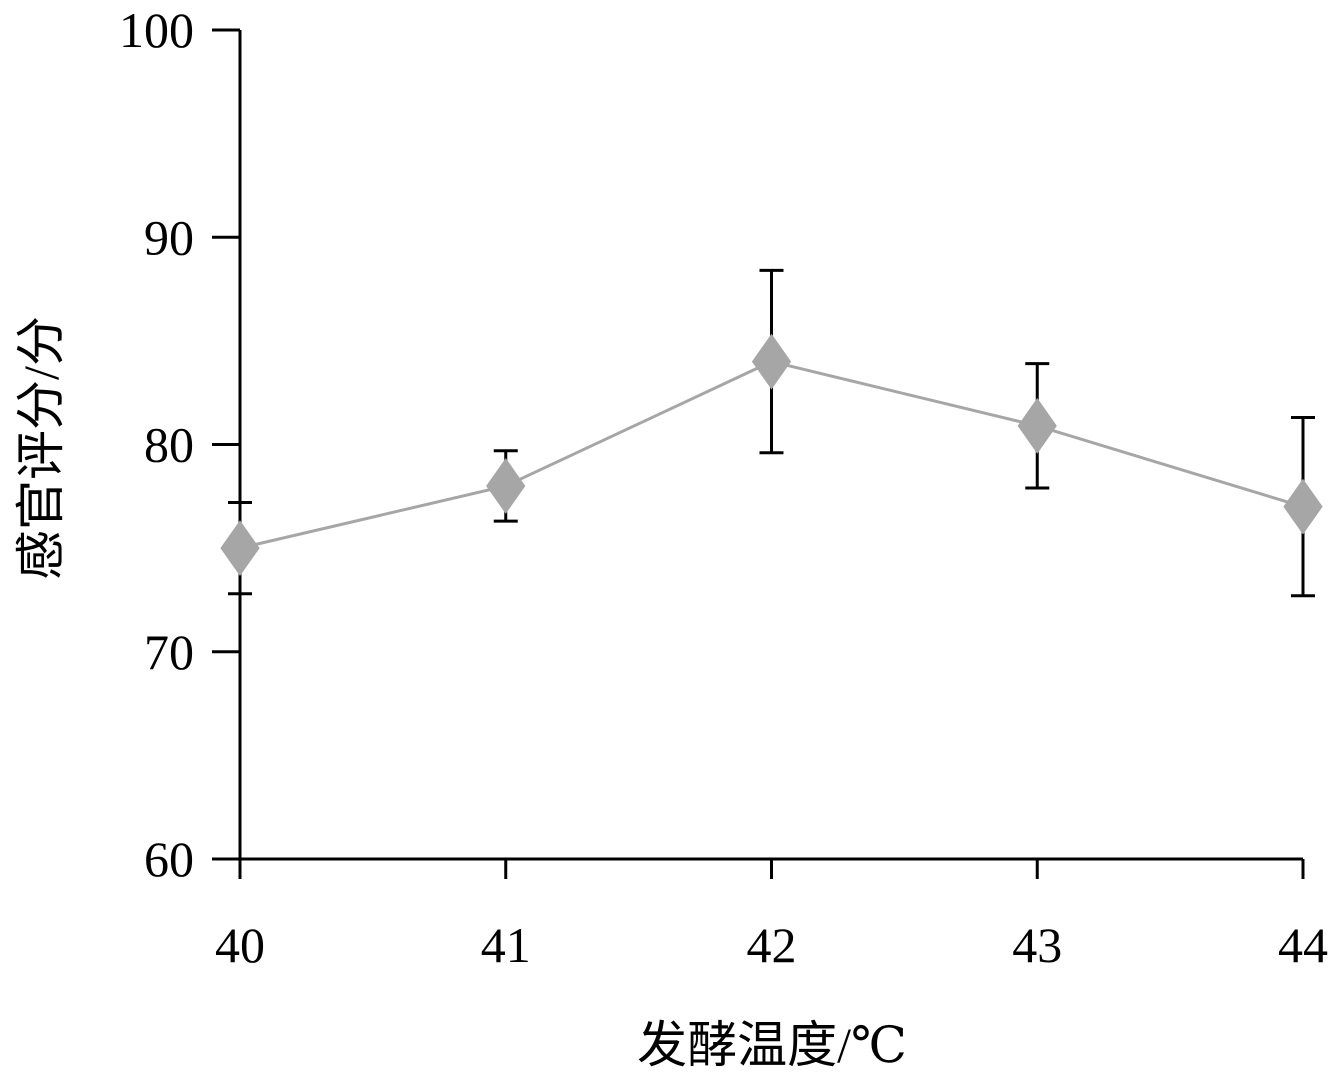  What do you see at coordinates (1037, 945) in the screenshot?
I see `x-tick-label: 43` at bounding box center [1037, 945].